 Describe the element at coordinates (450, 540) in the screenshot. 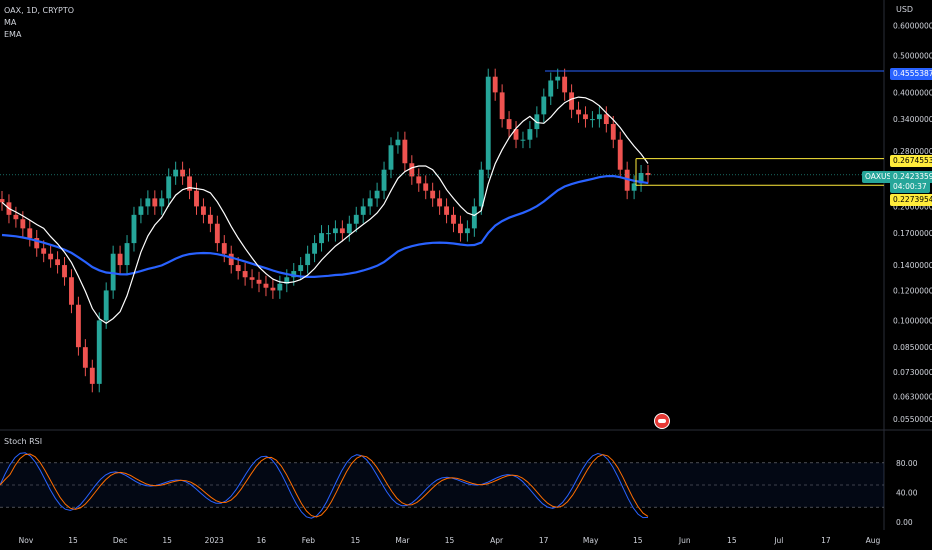

I see `time-label-9: 15` at that location.